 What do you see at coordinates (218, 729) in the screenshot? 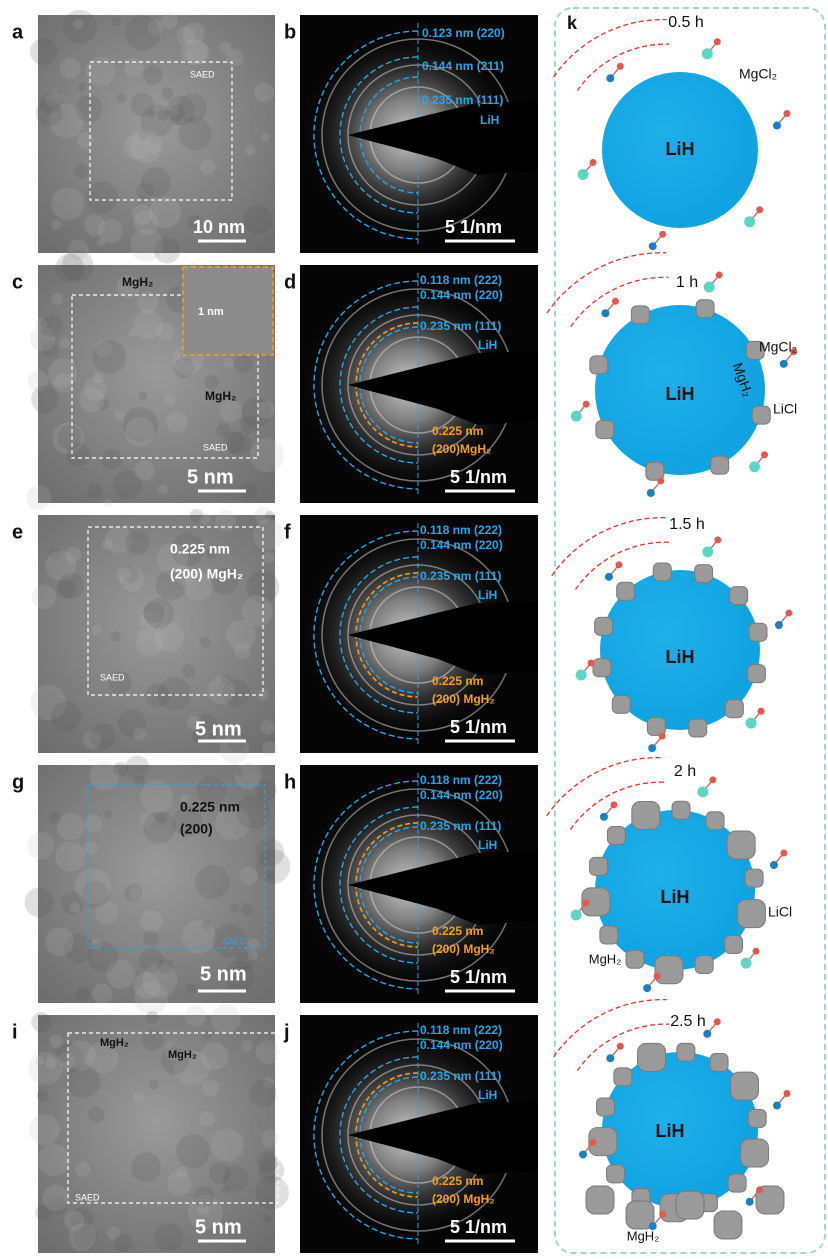
I see `annotation: 5 nm` at bounding box center [218, 729].